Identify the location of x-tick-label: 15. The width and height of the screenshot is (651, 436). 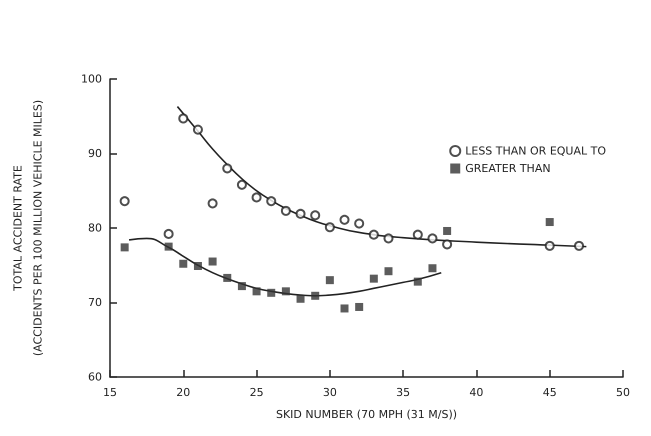
(110, 392).